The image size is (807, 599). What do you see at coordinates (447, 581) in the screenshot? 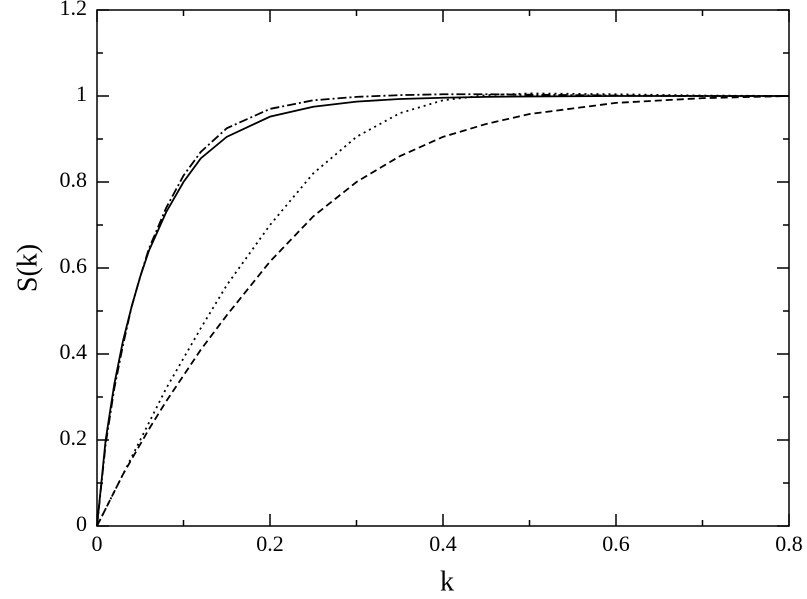
I see `x-axis-label: k` at bounding box center [447, 581].